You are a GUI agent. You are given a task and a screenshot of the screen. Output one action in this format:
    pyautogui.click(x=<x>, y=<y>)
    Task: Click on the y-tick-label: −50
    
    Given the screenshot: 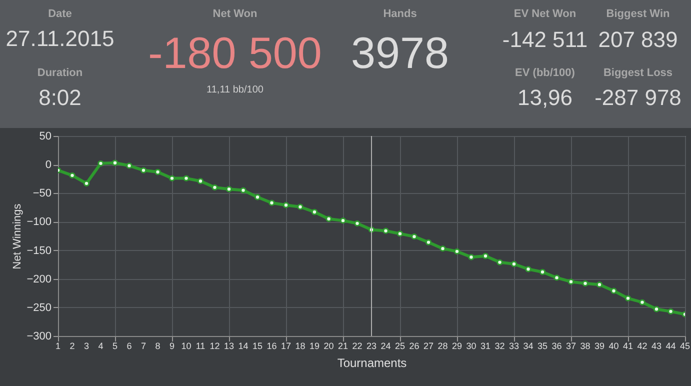 What is the action you would take?
    pyautogui.click(x=42, y=194)
    